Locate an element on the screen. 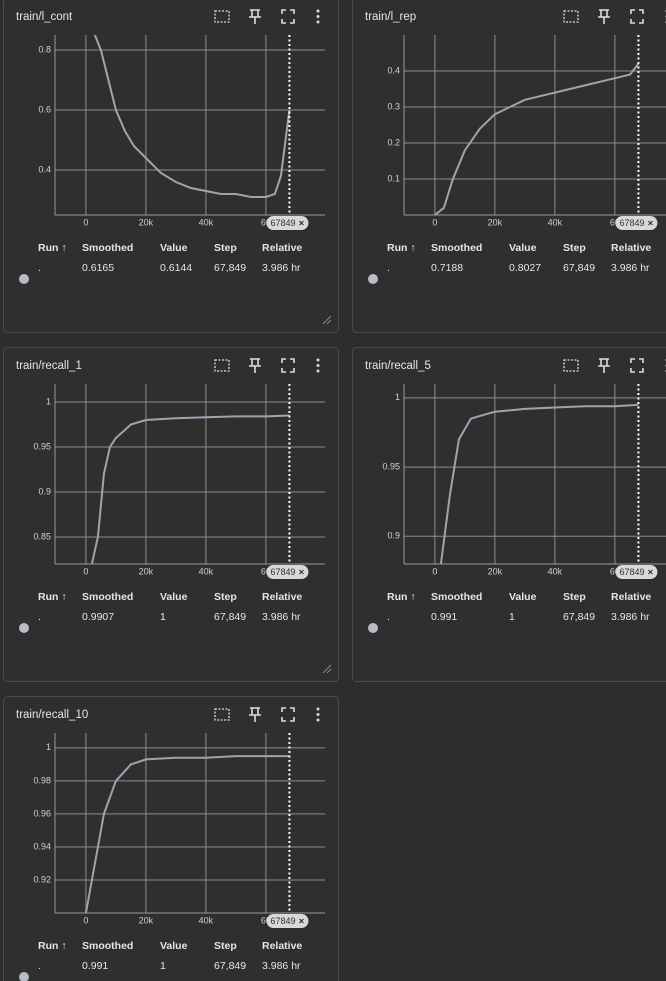  x-tick-label: 20k is located at coordinates (146, 920).